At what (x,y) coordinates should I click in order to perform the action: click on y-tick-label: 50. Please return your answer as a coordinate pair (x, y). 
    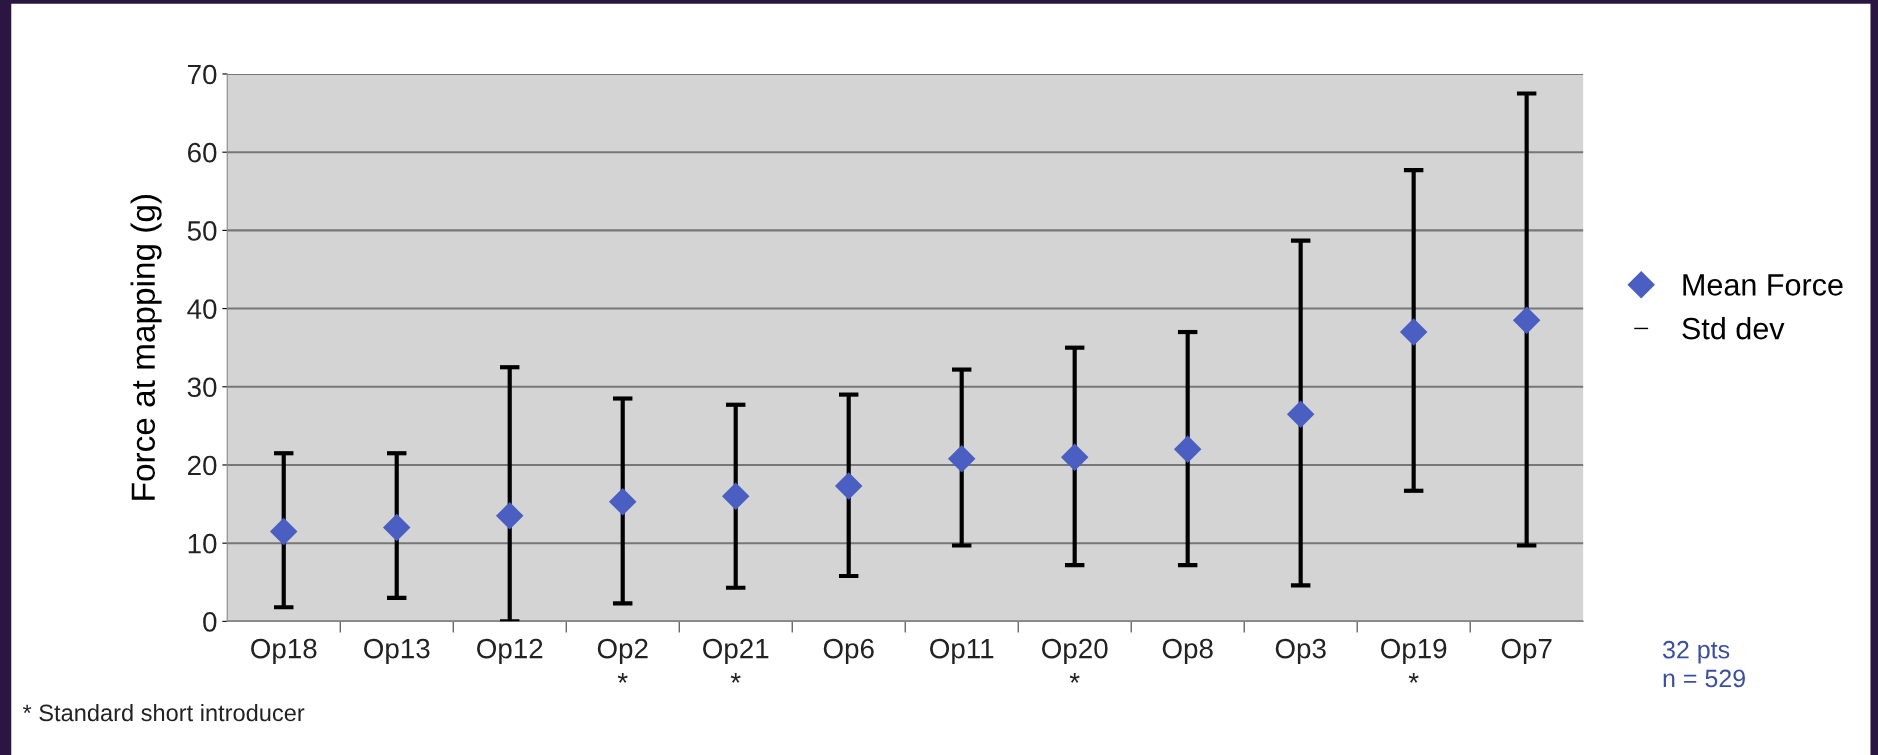
    Looking at the image, I should click on (202, 231).